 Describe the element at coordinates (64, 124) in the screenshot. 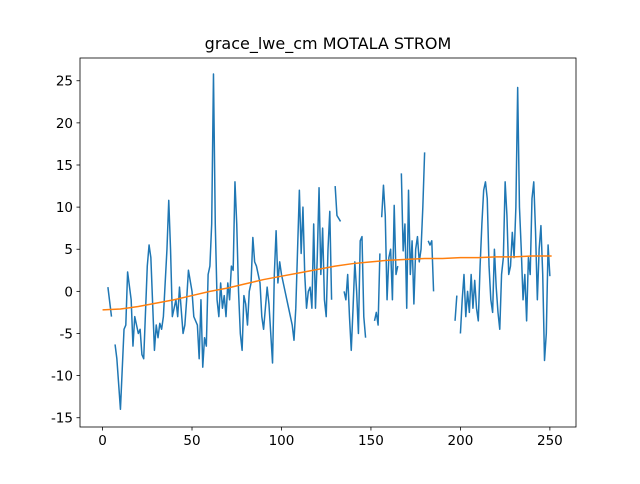

I see `y-tick-label: 20` at that location.